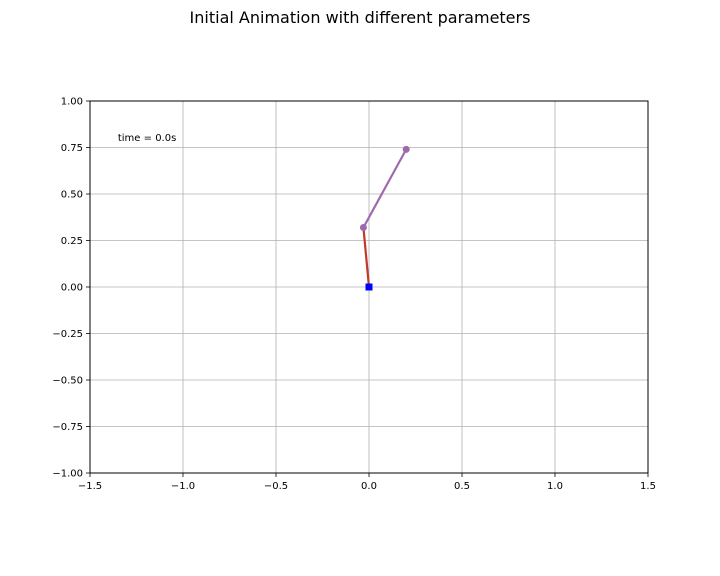 Image resolution: width=720 pixels, height=576 pixels. Describe the element at coordinates (369, 486) in the screenshot. I see `x-tick-label: 0.0` at that location.